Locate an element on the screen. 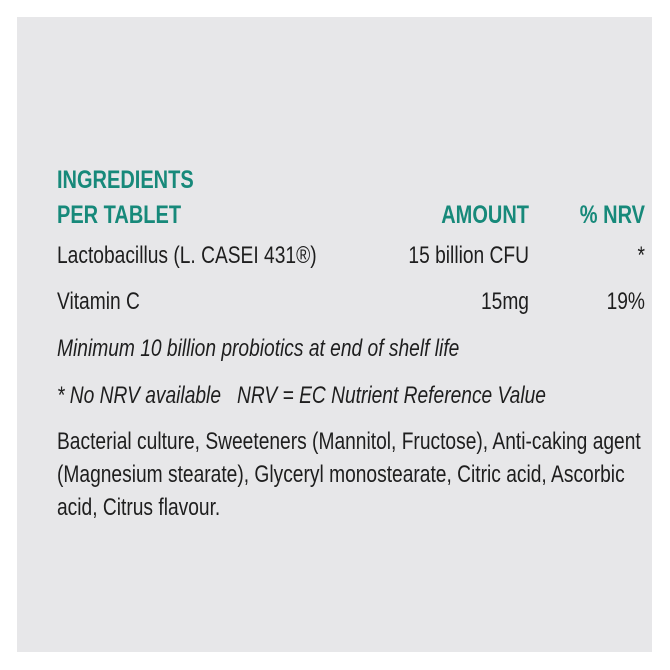 This screenshot has height=670, width=670. header-title-line1: INGREDIENTS is located at coordinates (125, 180).